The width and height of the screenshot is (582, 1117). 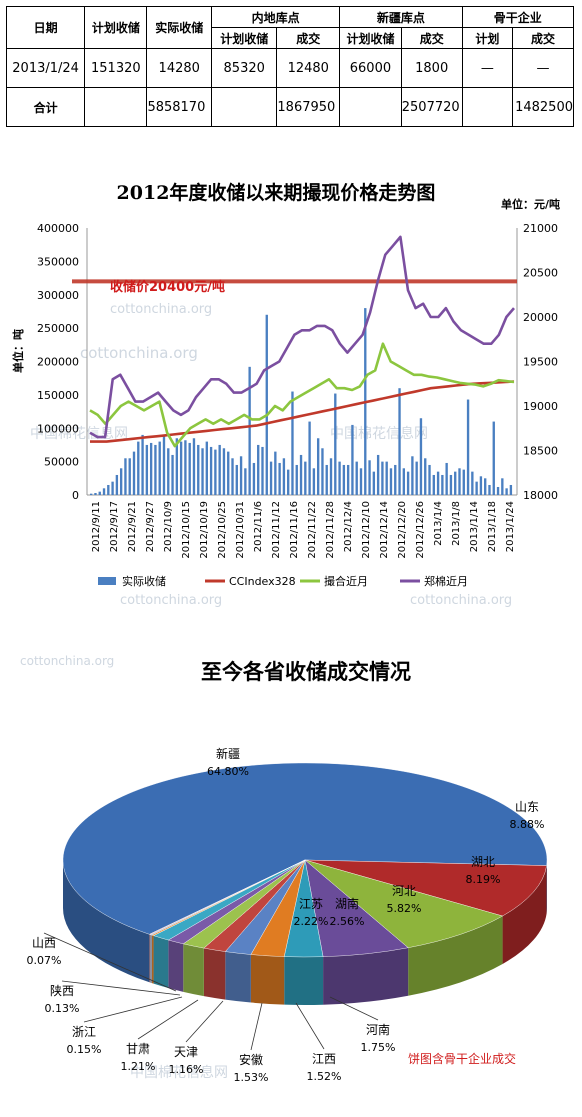 What do you see at coordinates (540, 228) in the screenshot?
I see `y-right-tick-label: 21000` at bounding box center [540, 228].